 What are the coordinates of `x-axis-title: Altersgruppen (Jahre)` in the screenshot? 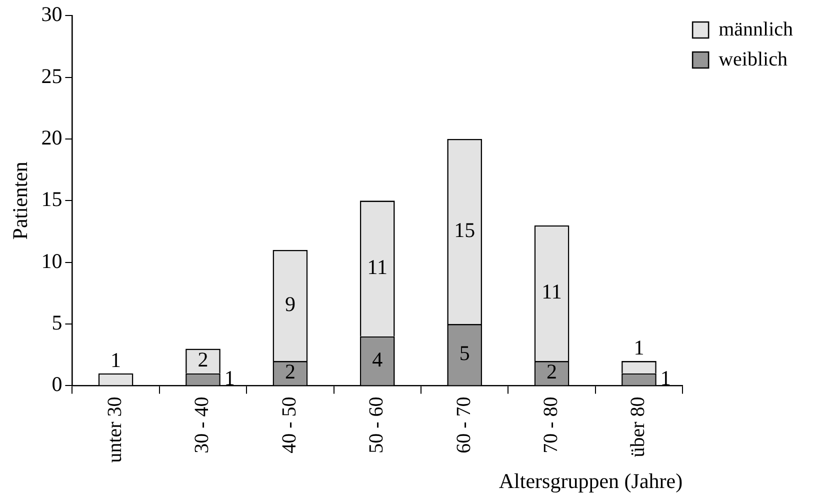 It's located at (590, 480).